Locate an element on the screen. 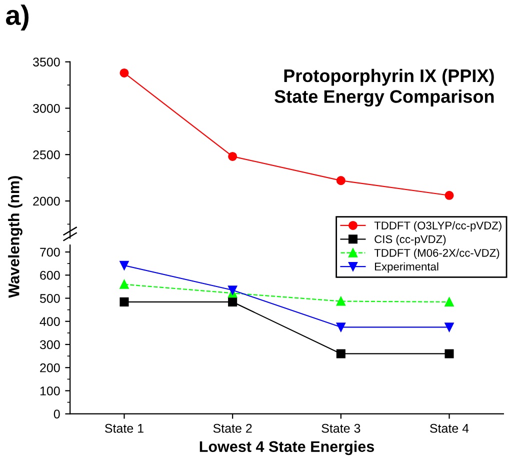 The width and height of the screenshot is (519, 465). legend-label: TDDFT (M06-2X/cc-VDZ) is located at coordinates (437, 254).